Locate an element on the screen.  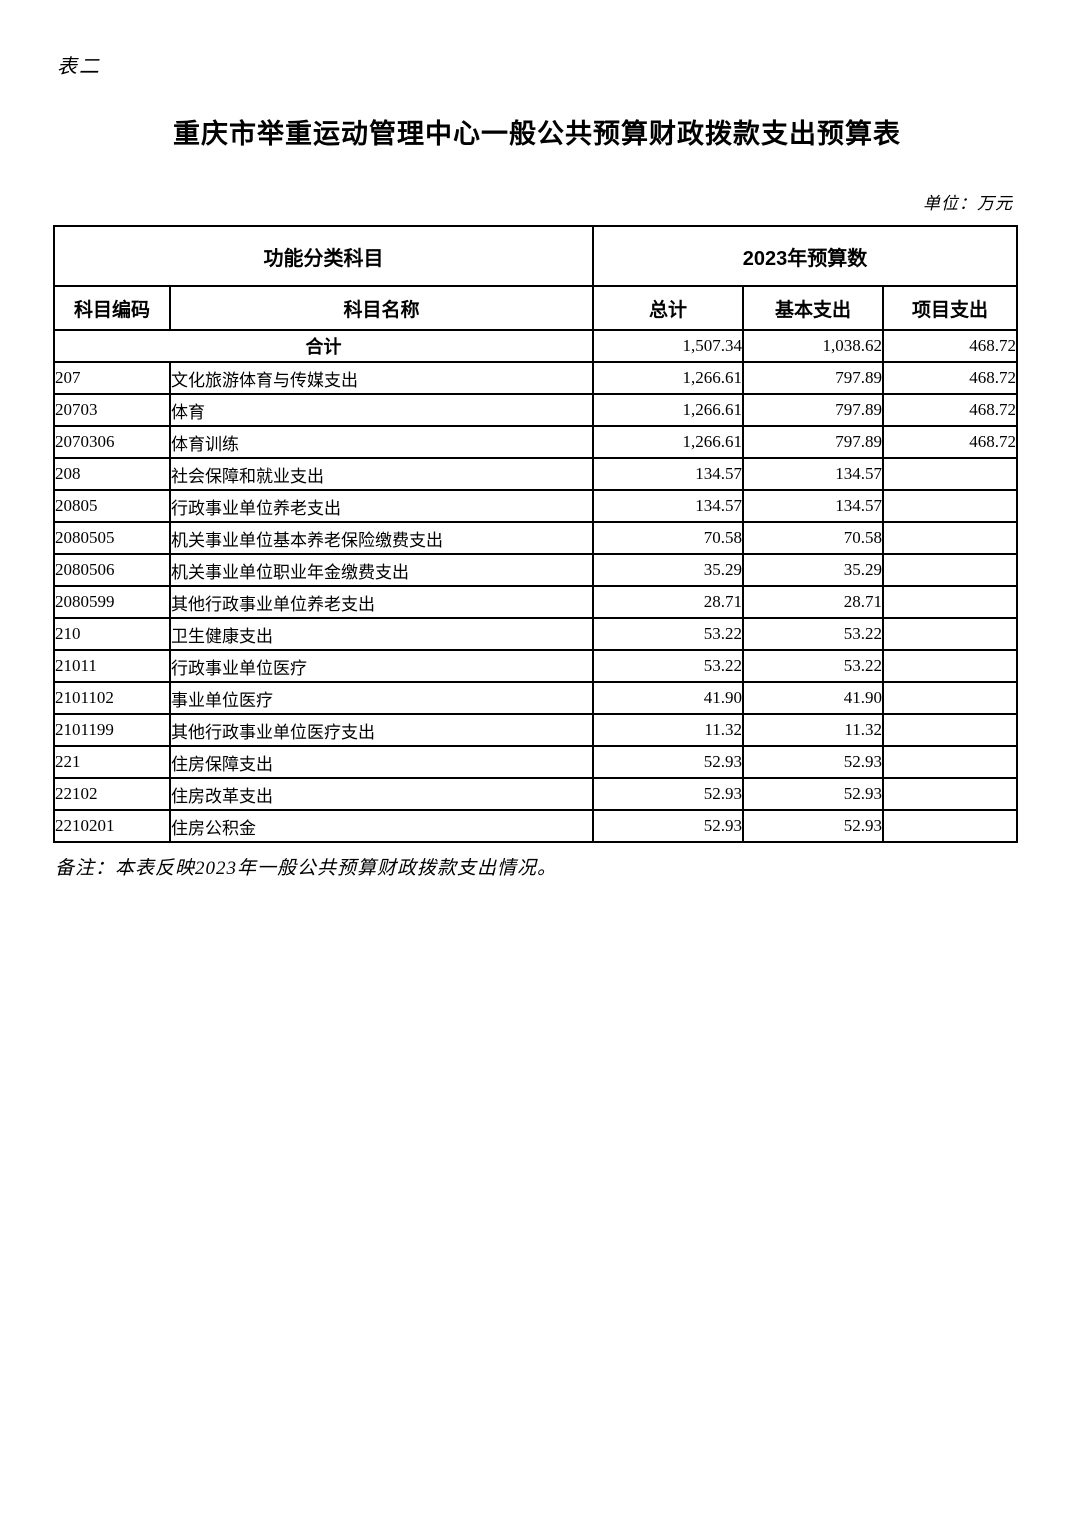
subject-code-cell: 2070306 is located at coordinates (112, 442).